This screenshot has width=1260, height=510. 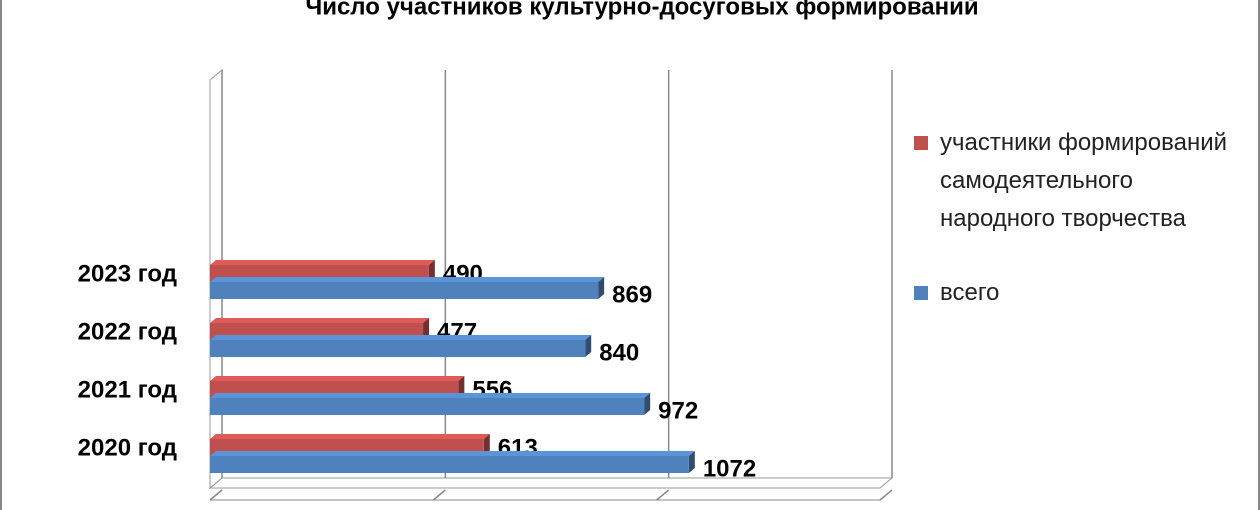 I want to click on category-label: 2023 год, so click(x=127, y=273).